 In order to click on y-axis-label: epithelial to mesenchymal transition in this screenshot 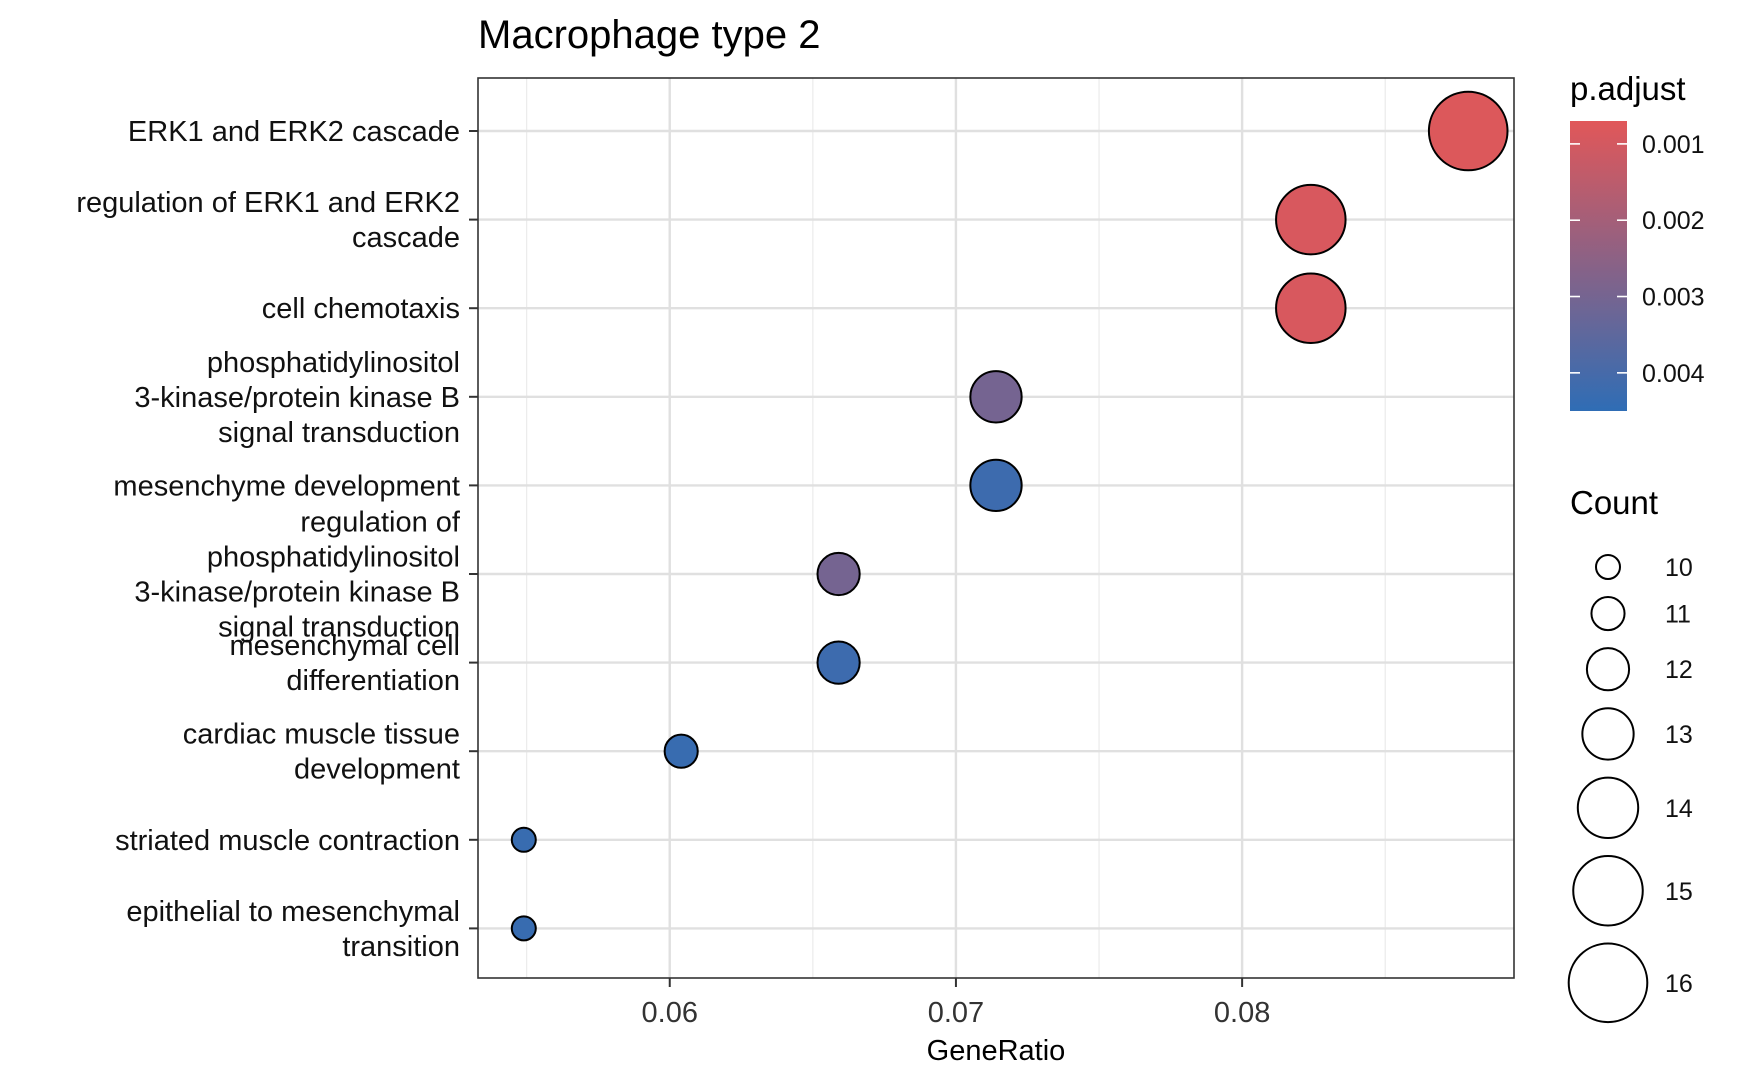, I will do `click(293, 929)`.